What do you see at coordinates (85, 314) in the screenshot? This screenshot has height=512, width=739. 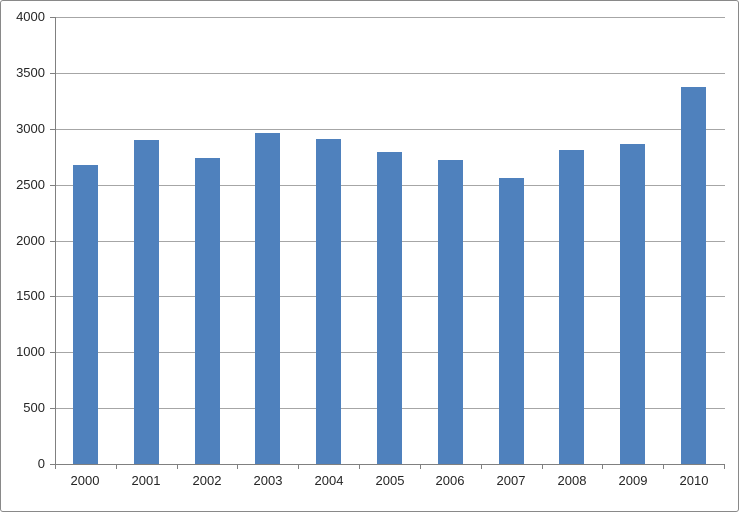 I see `bar-2000` at bounding box center [85, 314].